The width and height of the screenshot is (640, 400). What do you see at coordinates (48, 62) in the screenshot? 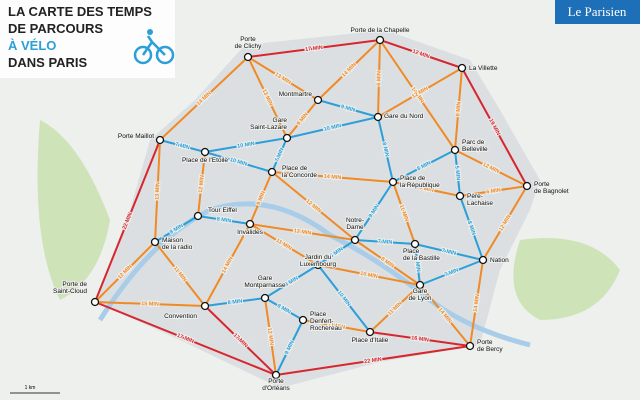
I see `title-line: DANS PARIS` at bounding box center [48, 62].